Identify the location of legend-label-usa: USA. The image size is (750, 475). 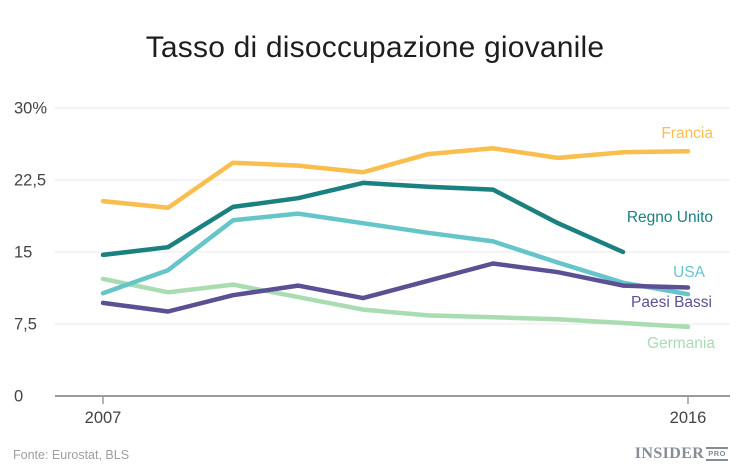
(689, 272).